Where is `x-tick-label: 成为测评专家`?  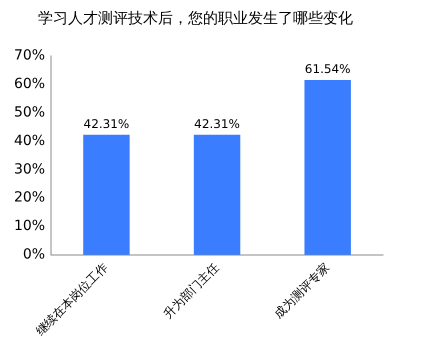
x-tick-label: 成为测评专家 is located at coordinates (301, 291).